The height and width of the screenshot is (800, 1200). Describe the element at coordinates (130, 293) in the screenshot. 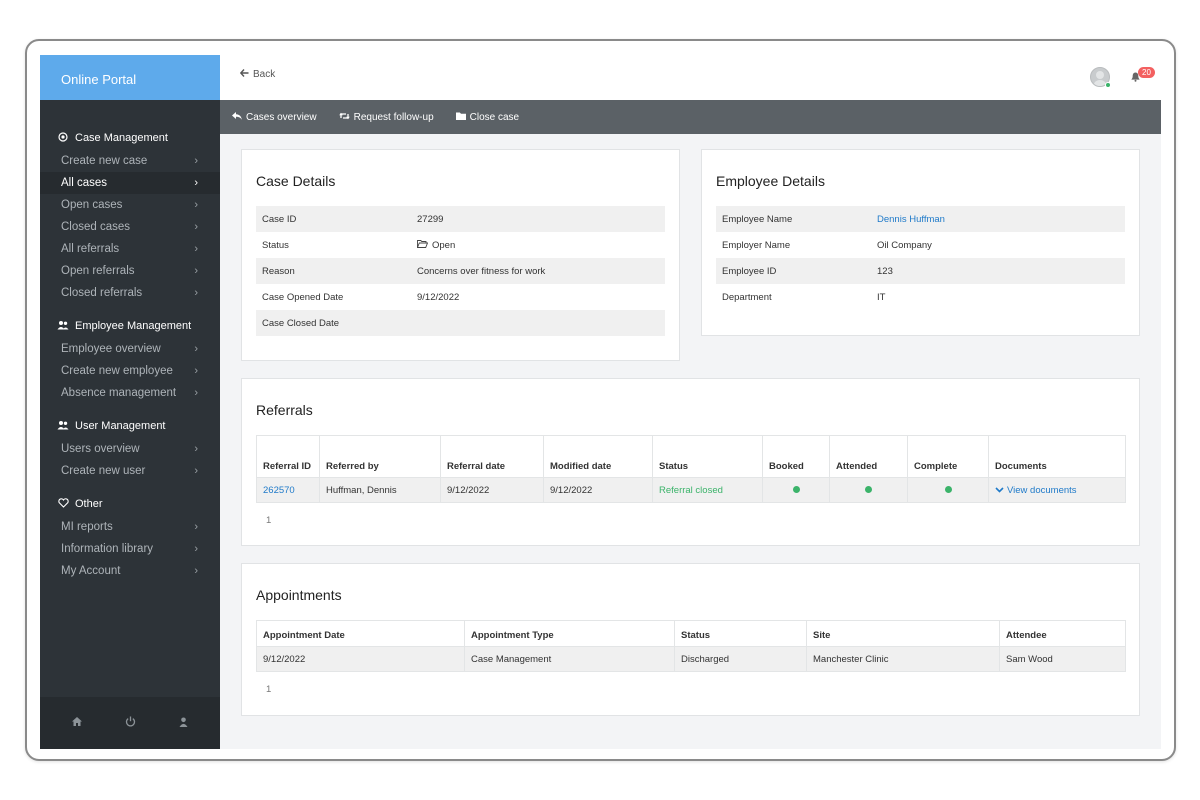

I see `sidebar-item-closed-referrals: Closed referrals ›` at that location.